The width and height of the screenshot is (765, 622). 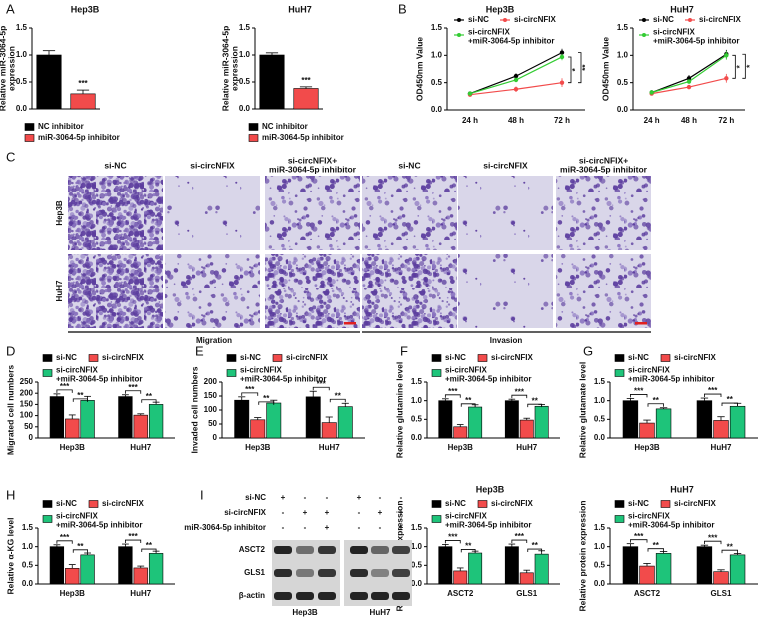 I want to click on panel-label: H, so click(x=10, y=494).